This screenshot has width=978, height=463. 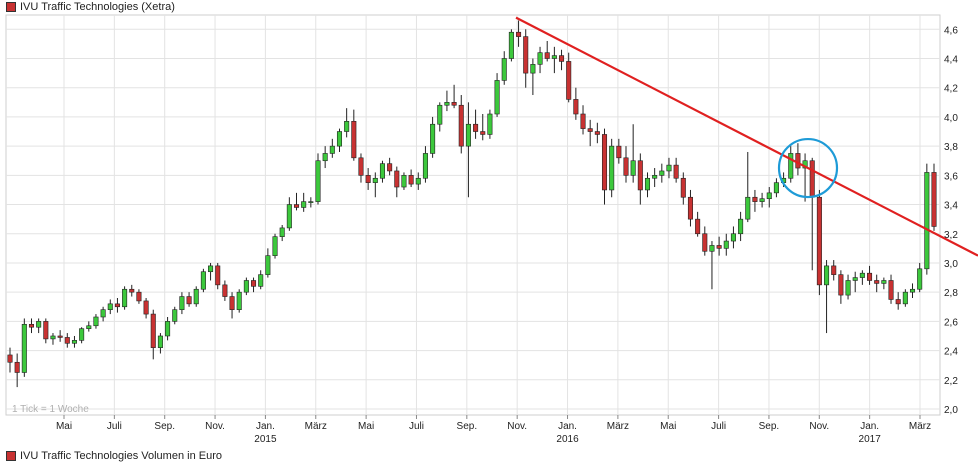 What do you see at coordinates (951, 60) in the screenshot?
I see `y-tick-label: 4,4` at bounding box center [951, 60].